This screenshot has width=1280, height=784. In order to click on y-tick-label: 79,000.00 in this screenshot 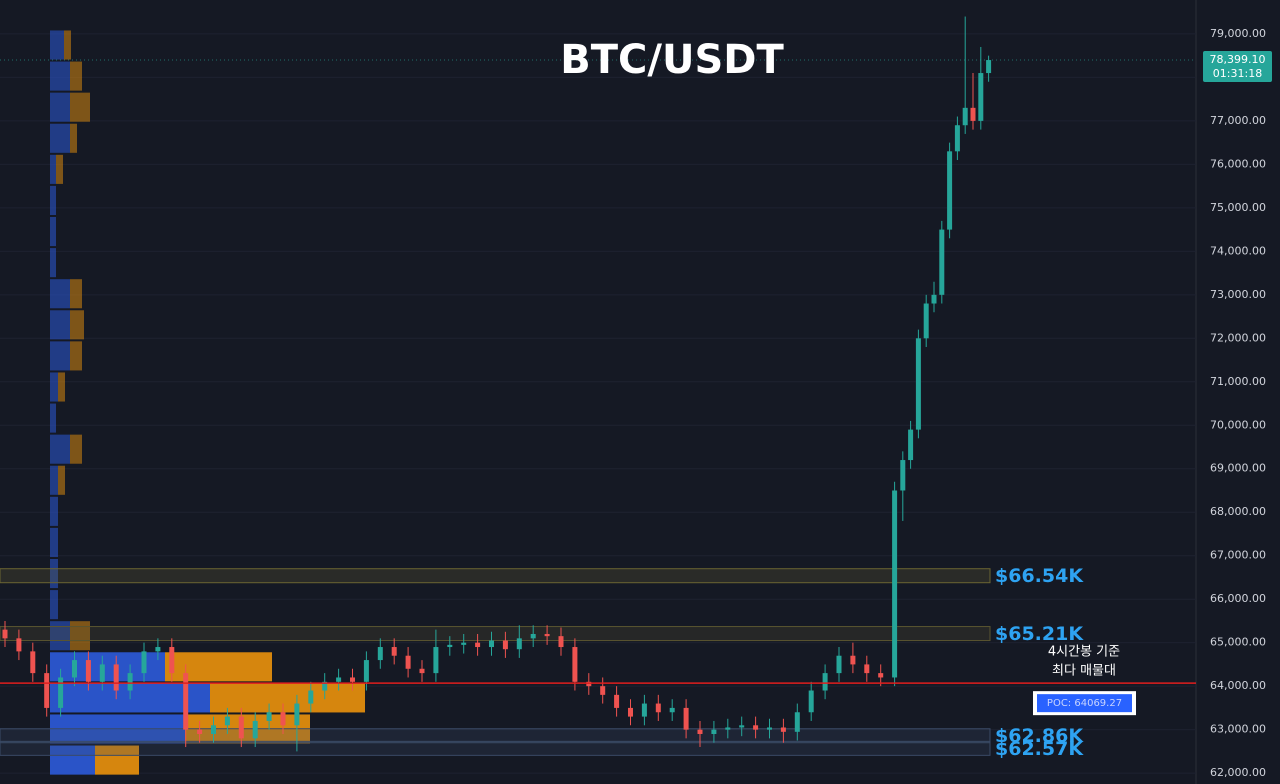, I will do `click(1238, 33)`.